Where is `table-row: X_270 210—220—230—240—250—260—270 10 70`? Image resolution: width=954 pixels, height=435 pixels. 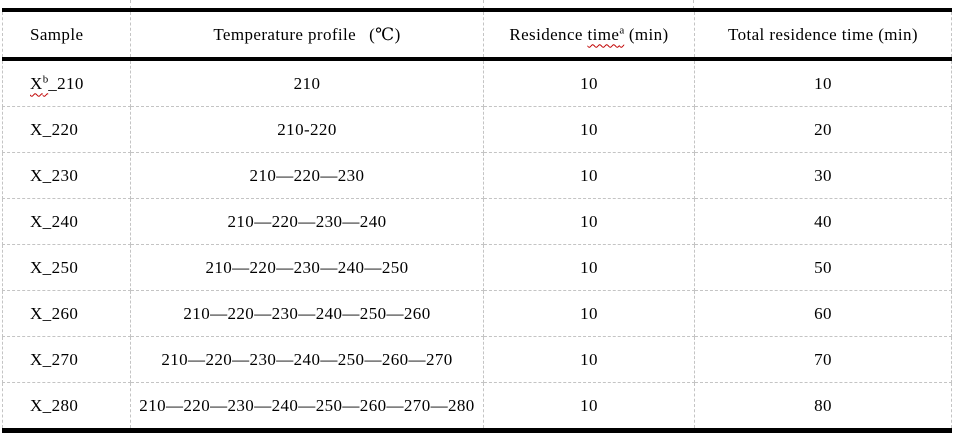 table-row: X_270 210—220—230—240—250—260—270 10 70 is located at coordinates (477, 359).